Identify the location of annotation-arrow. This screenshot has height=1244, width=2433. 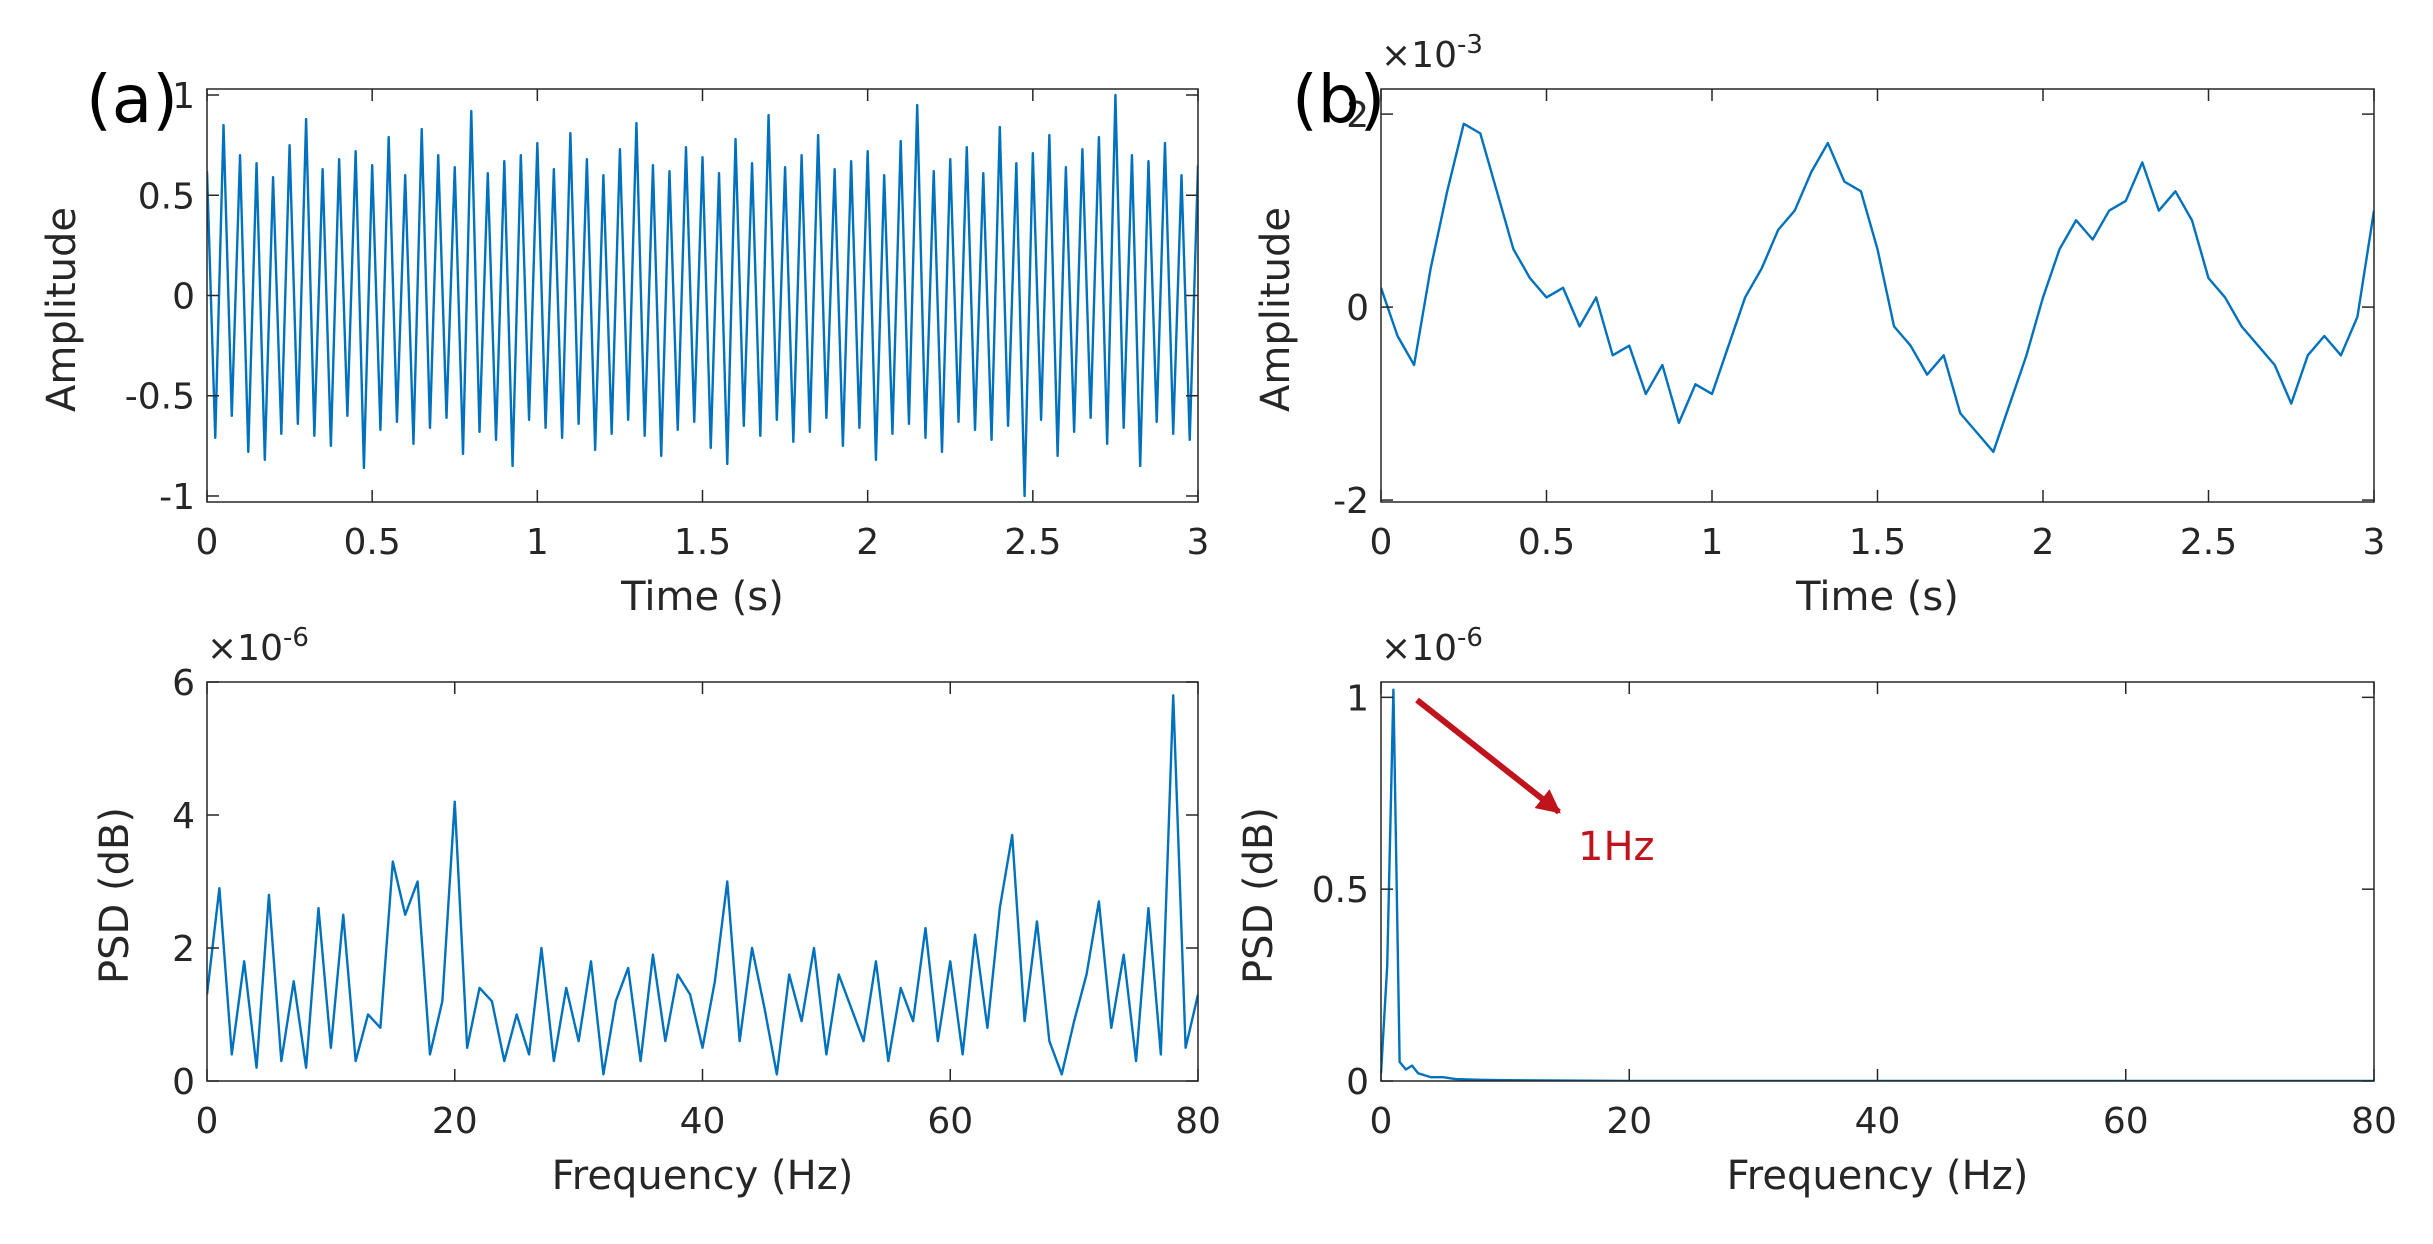
(1488, 756).